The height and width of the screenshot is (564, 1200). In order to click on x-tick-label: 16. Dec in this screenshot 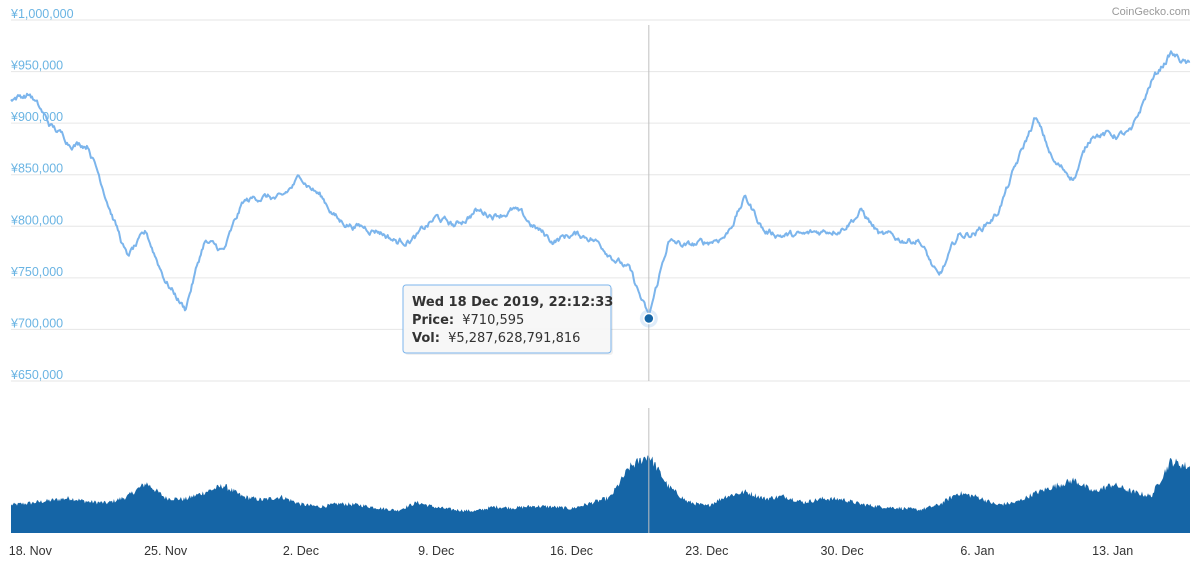, I will do `click(571, 551)`.